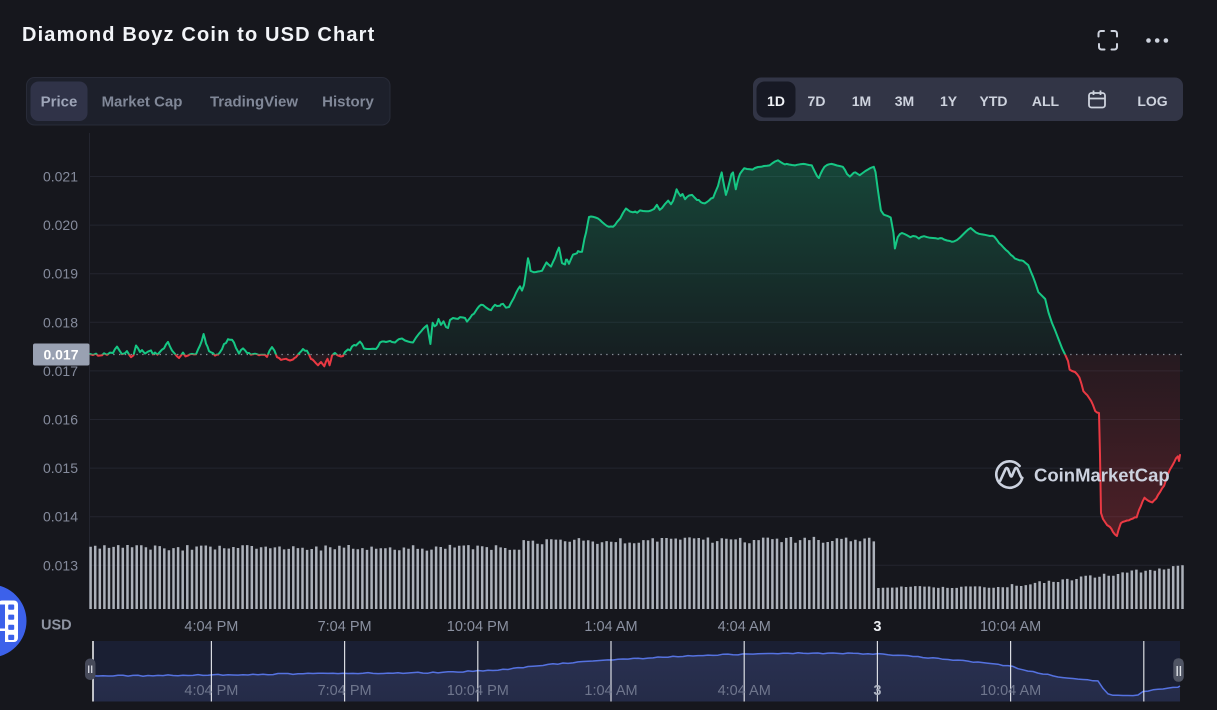  I want to click on svg-text: 7D, so click(817, 101).